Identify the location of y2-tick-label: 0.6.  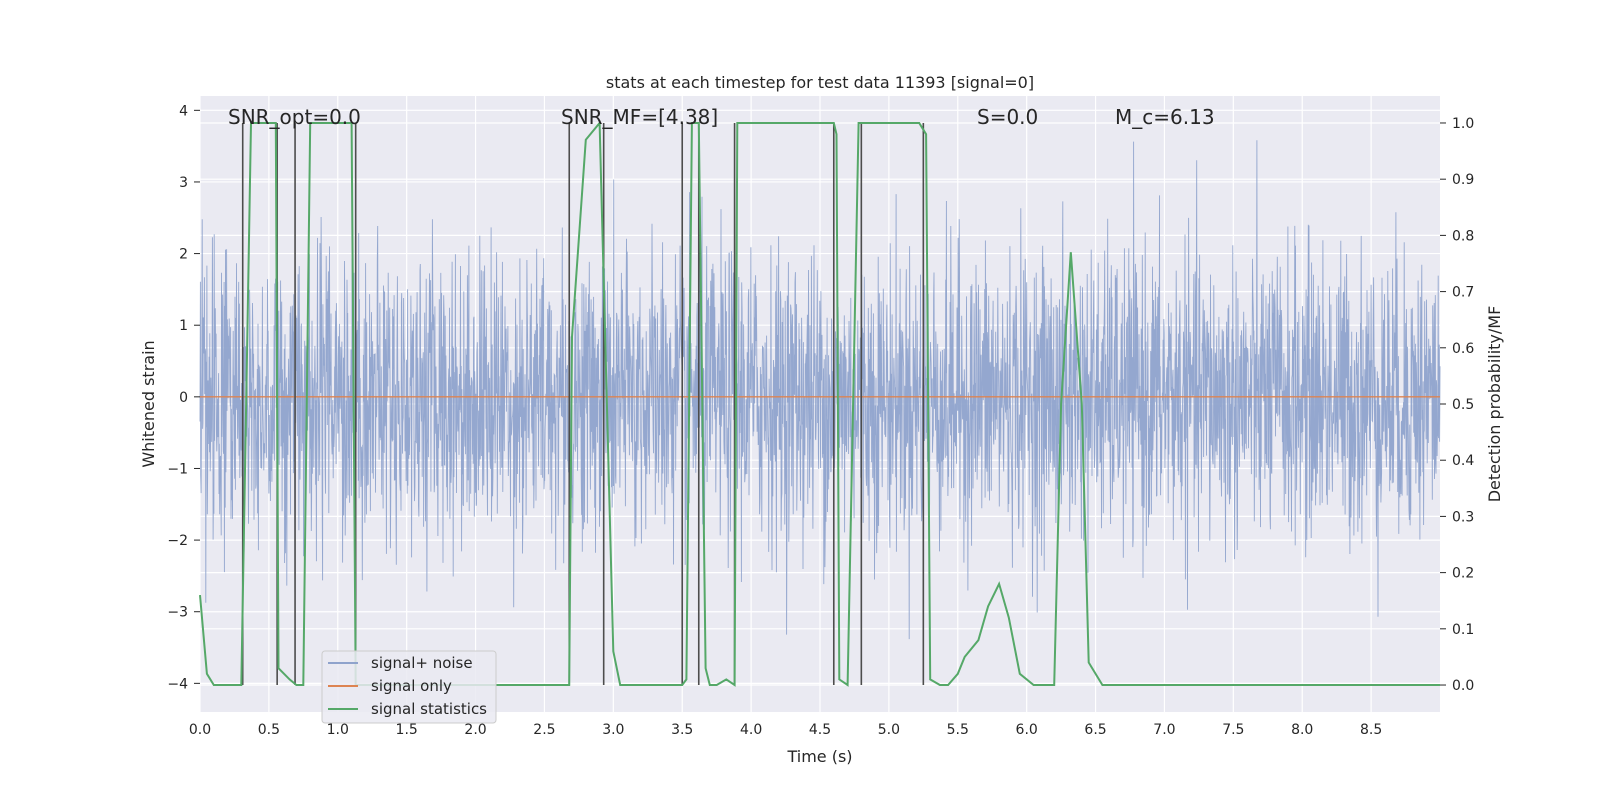
(1463, 349).